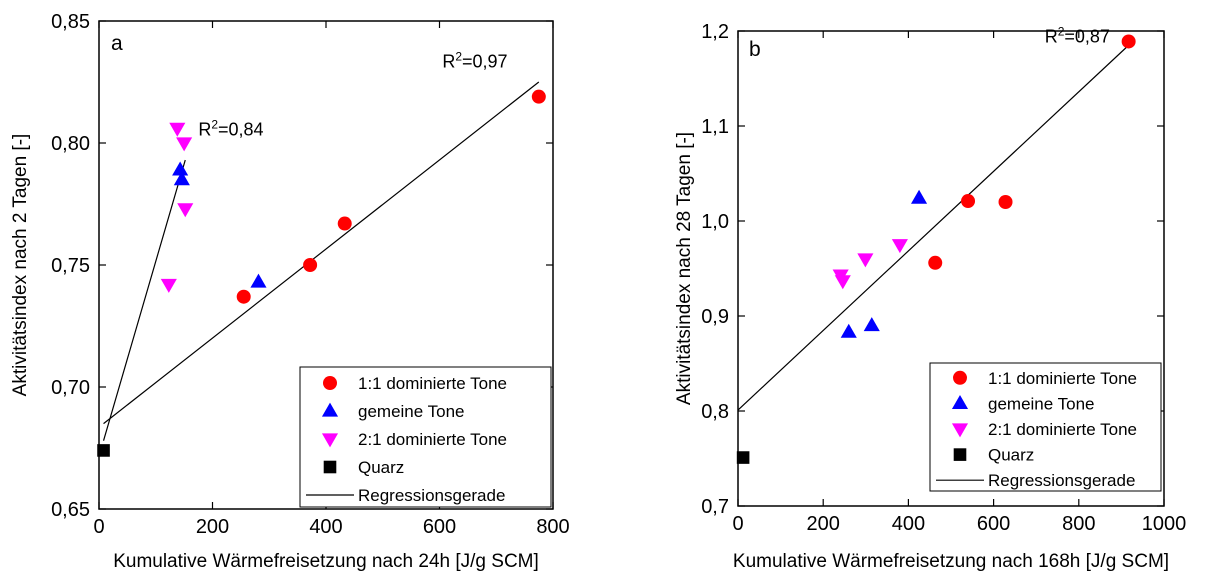  I want to click on y-tick-label: 1,1, so click(715, 127).